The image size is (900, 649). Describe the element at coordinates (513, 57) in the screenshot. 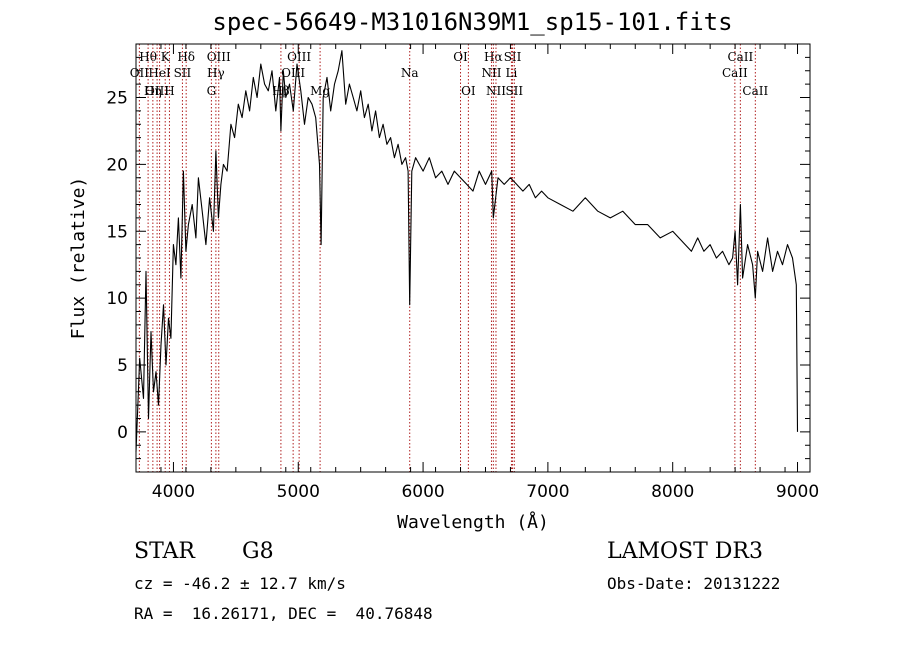

I see `marker-label-20: SII` at that location.